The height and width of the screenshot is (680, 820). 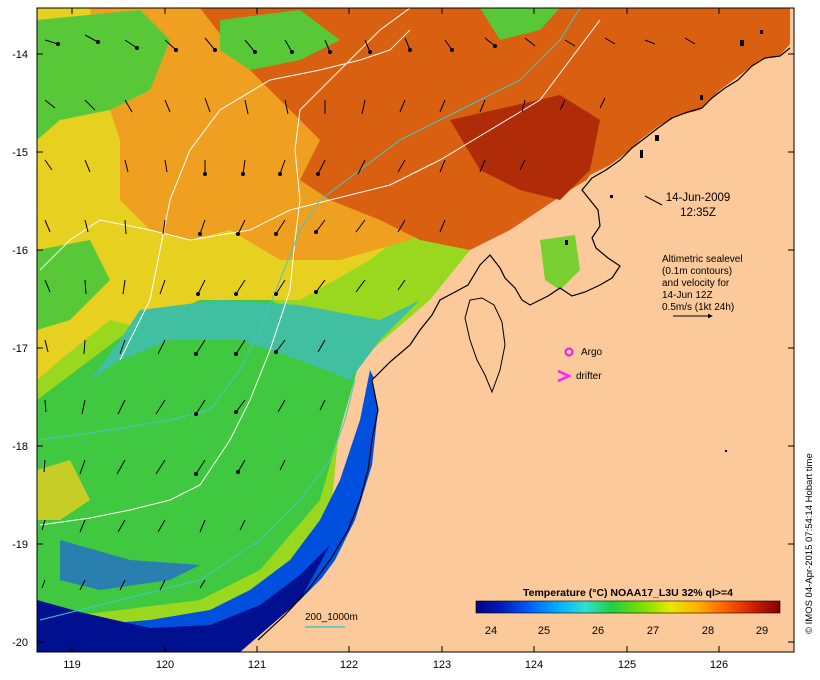 I want to click on colorbar-gradient, so click(x=628, y=607).